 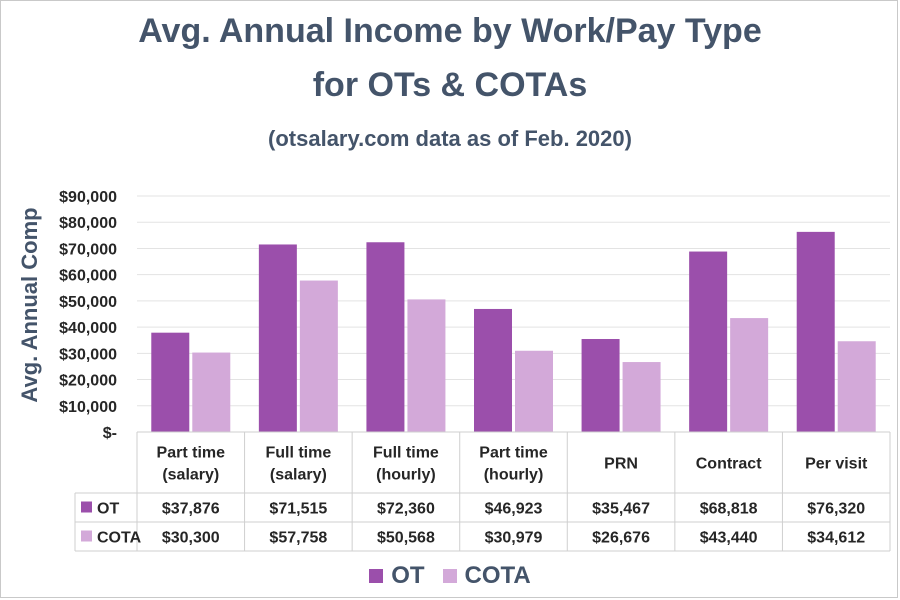 I want to click on table-cell-value: $34,612, so click(x=836, y=538).